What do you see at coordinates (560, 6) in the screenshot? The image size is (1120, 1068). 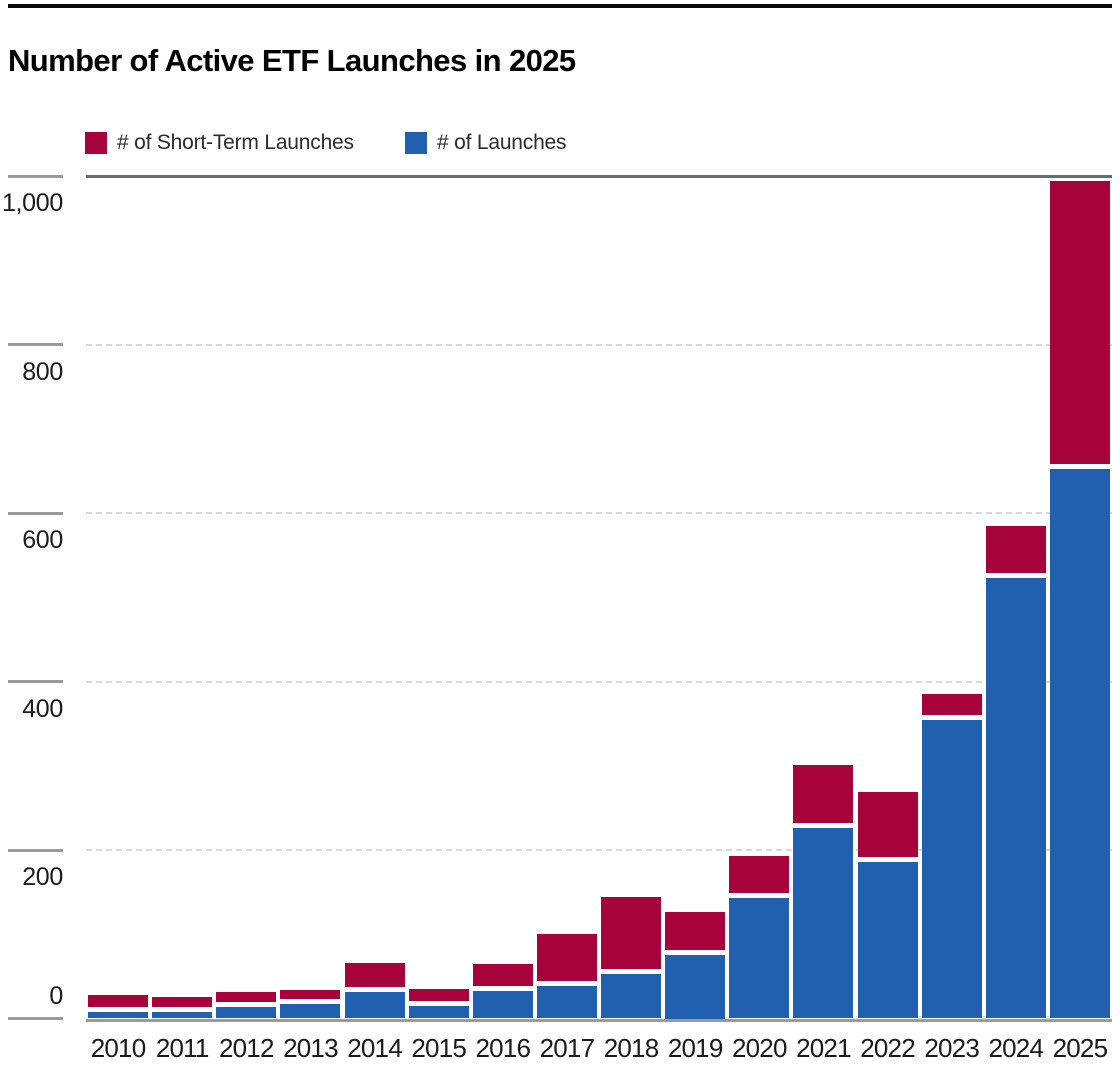 I see `header-rule` at bounding box center [560, 6].